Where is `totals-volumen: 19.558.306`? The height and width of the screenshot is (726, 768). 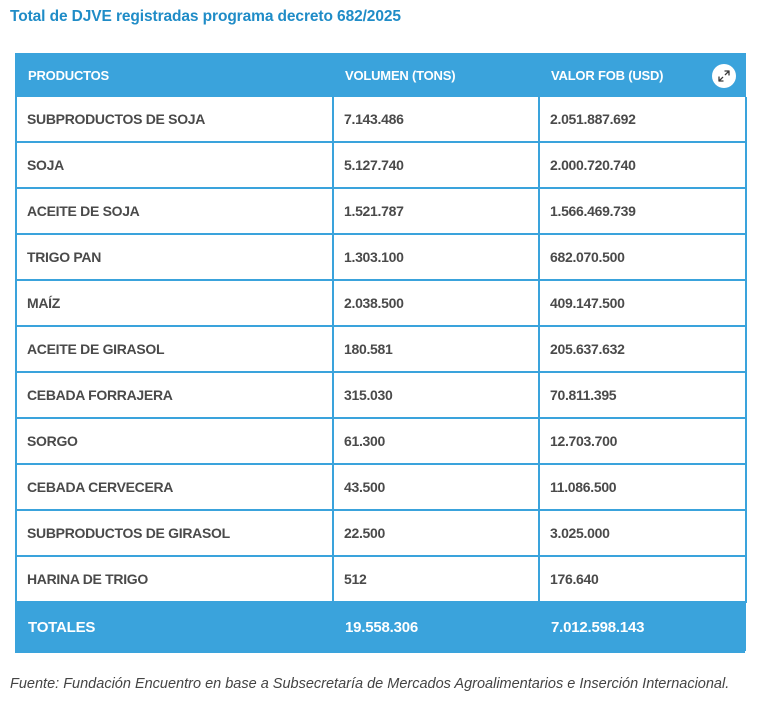
totals-volumen: 19.558.306 is located at coordinates (436, 626).